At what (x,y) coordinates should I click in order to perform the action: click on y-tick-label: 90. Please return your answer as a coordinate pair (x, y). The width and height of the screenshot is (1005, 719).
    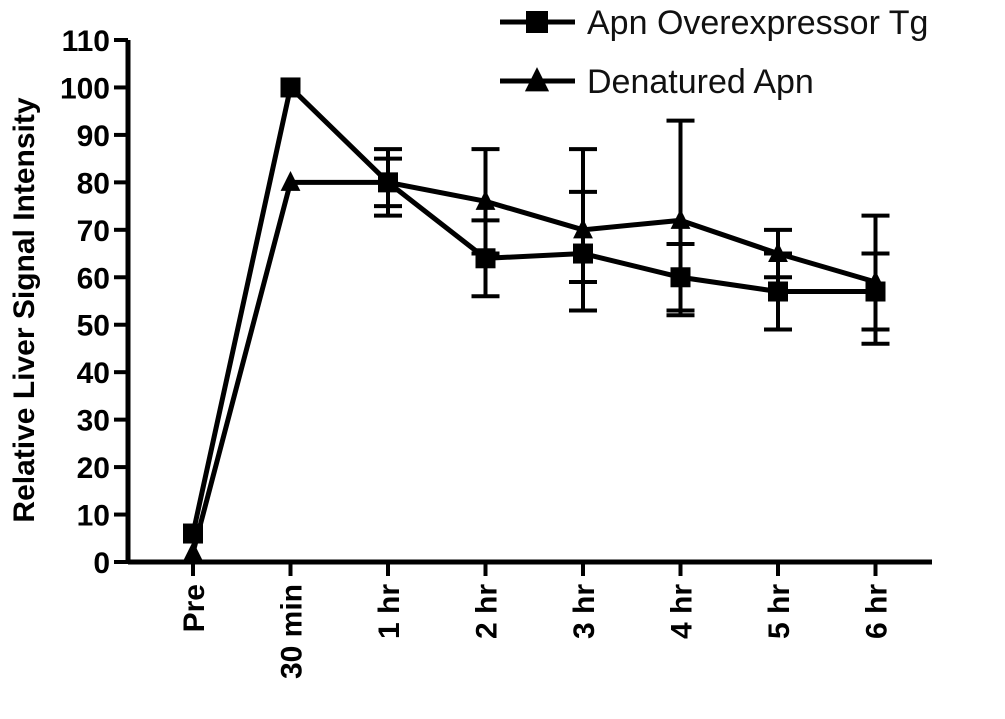
    Looking at the image, I should click on (93, 136).